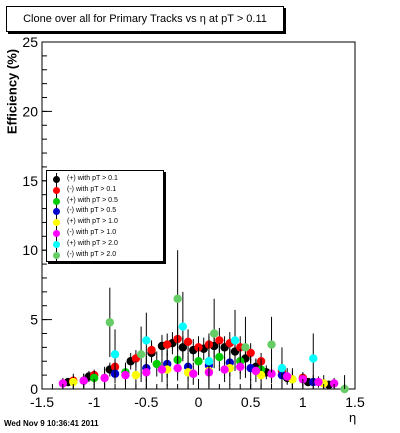 This screenshot has width=400, height=433. What do you see at coordinates (94, 402) in the screenshot?
I see `x-tick-label: -1` at bounding box center [94, 402].